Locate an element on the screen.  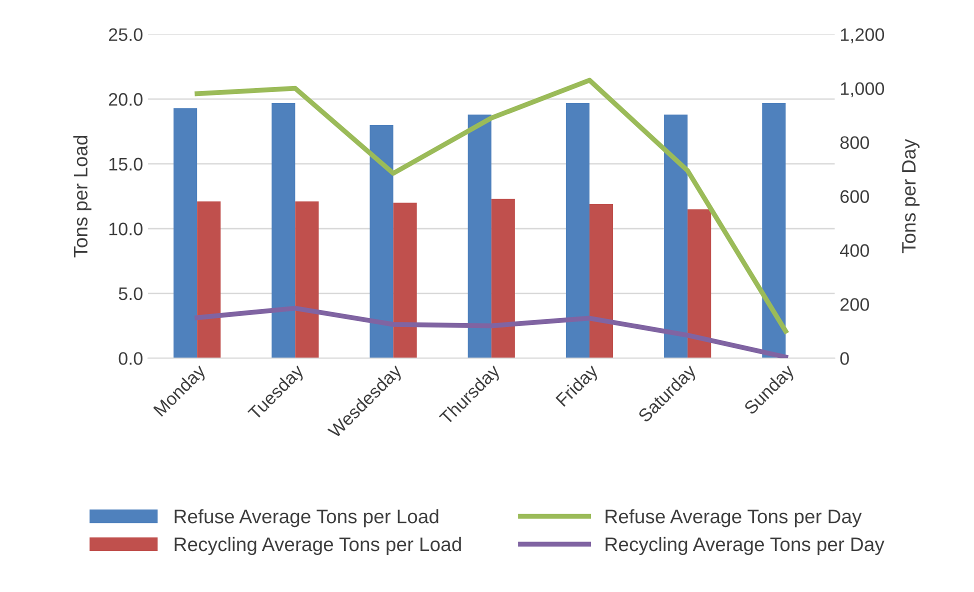
legend-label: Refuse Average Tons per Load is located at coordinates (306, 518).